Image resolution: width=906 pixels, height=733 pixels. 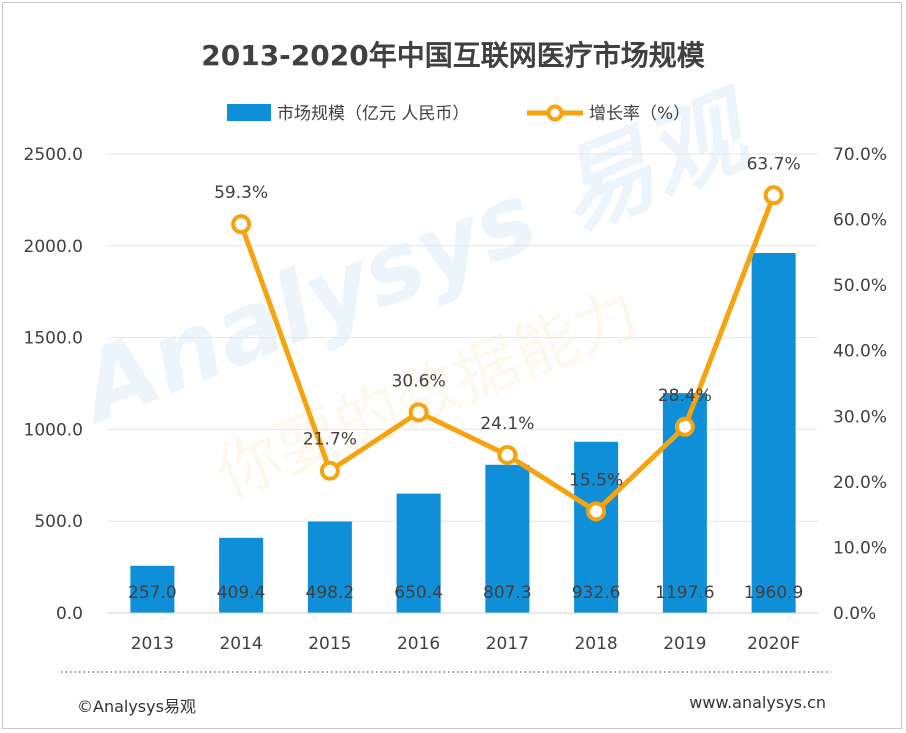 I want to click on x-tick-label: 2019, so click(x=684, y=644).